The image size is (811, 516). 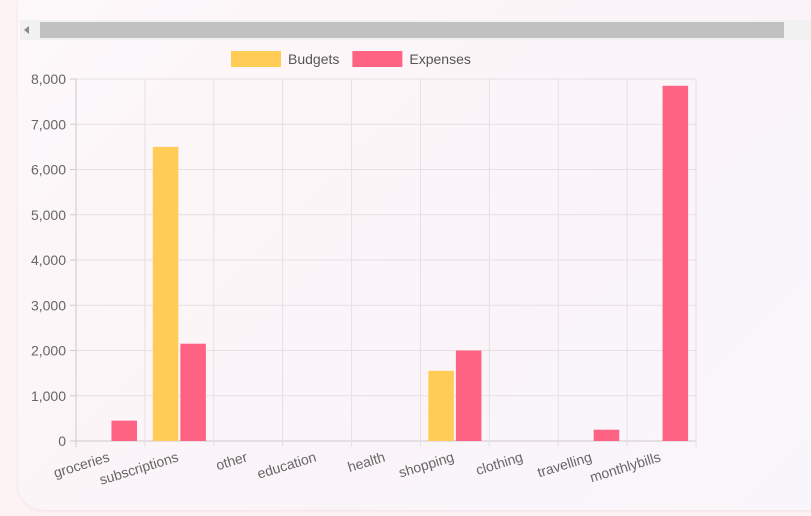 I want to click on horizontal-scrollbar, so click(x=415, y=30).